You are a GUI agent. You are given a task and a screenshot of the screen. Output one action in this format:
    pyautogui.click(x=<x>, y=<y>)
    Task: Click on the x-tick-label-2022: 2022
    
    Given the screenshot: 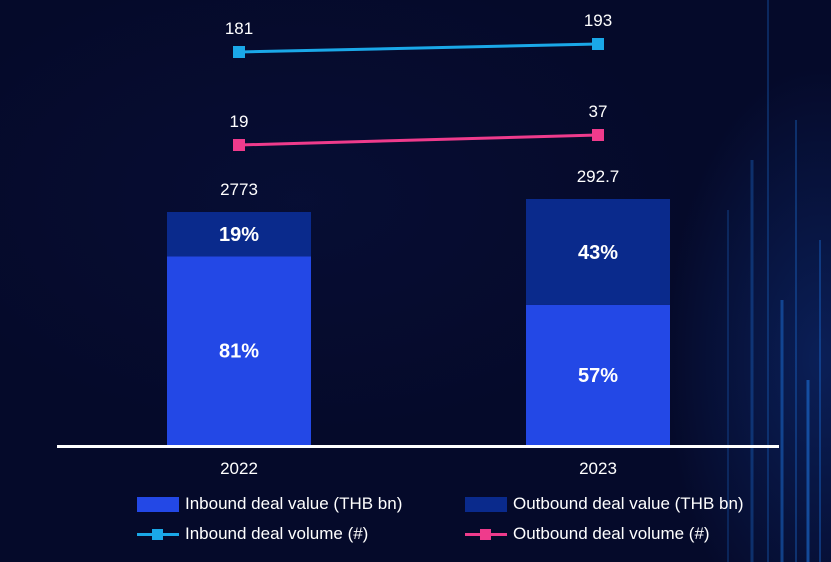 What is the action you would take?
    pyautogui.click(x=239, y=468)
    